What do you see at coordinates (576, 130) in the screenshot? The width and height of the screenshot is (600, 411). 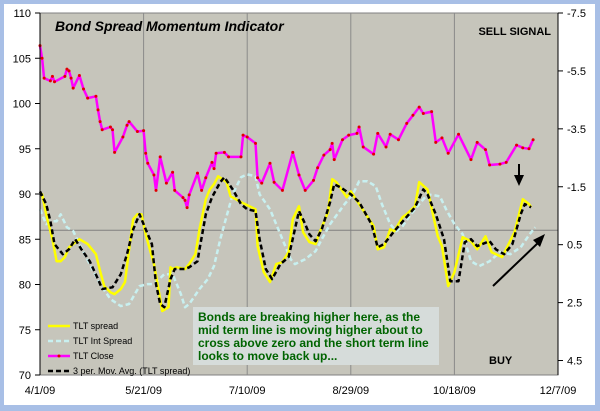 I see `right-tick-label: -3.5` at bounding box center [576, 130].